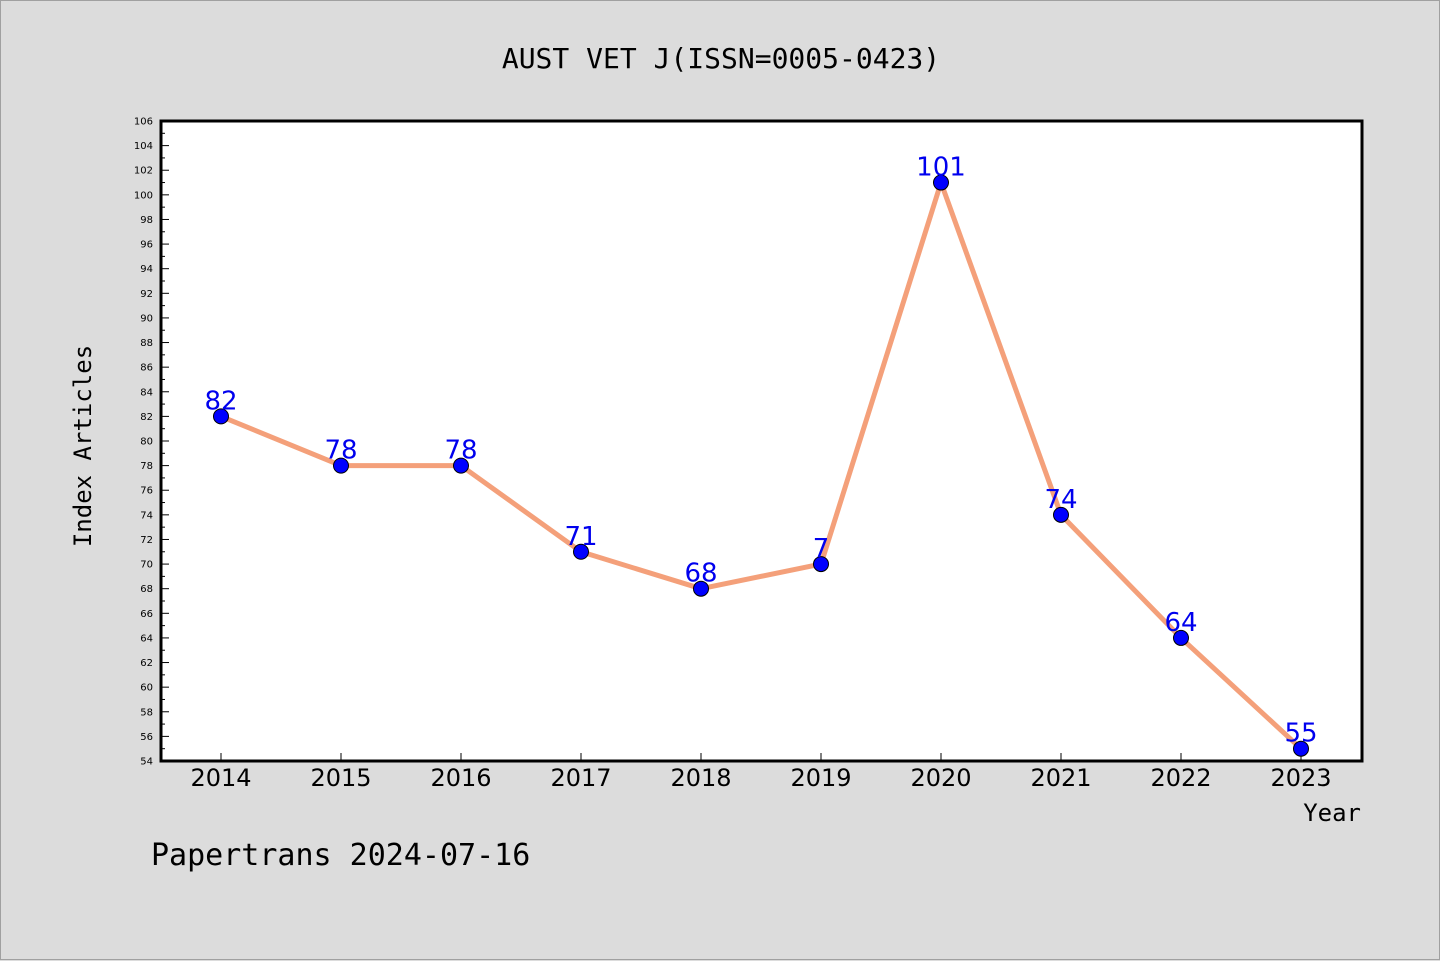 This screenshot has width=1440, height=961. Describe the element at coordinates (820, 778) in the screenshot. I see `x-tick-label: 2019` at that location.